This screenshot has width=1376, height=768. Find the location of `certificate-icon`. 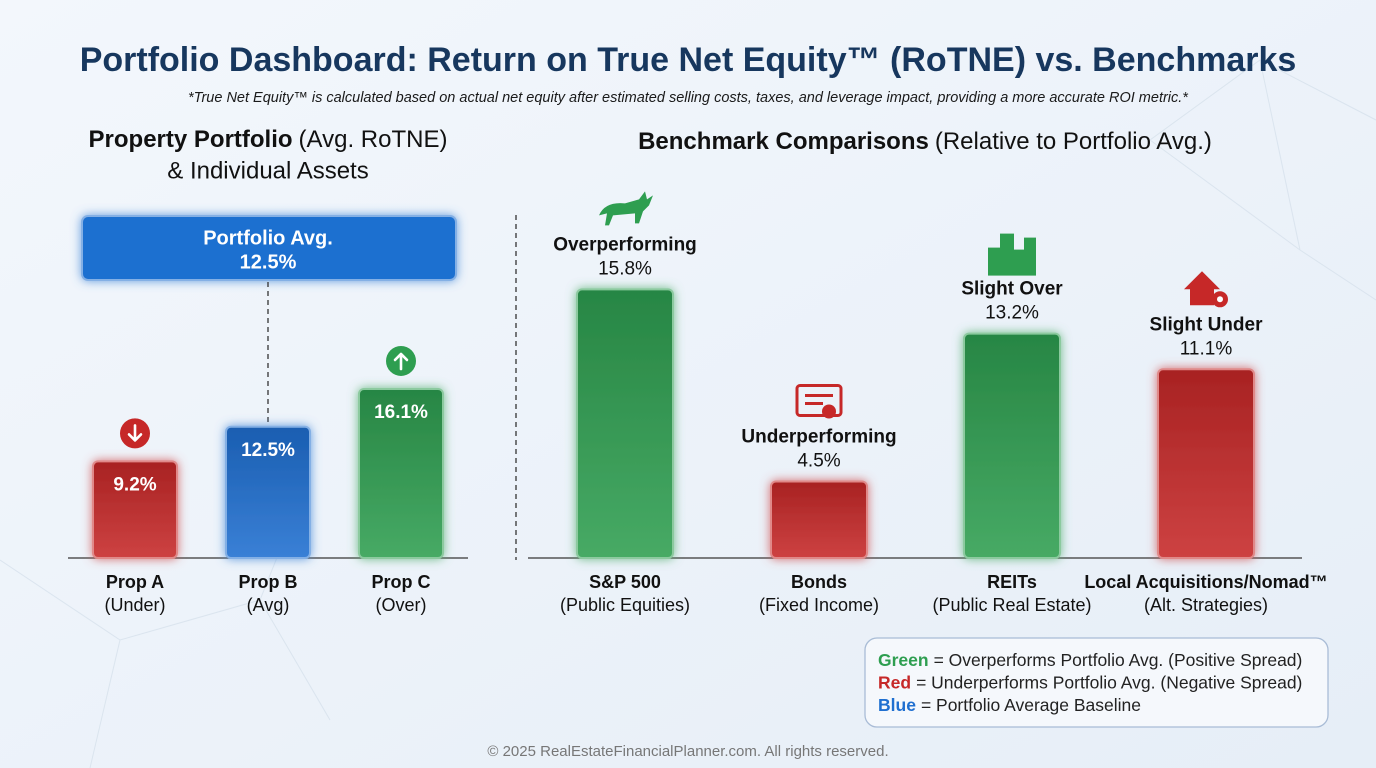

certificate-icon is located at coordinates (819, 401).